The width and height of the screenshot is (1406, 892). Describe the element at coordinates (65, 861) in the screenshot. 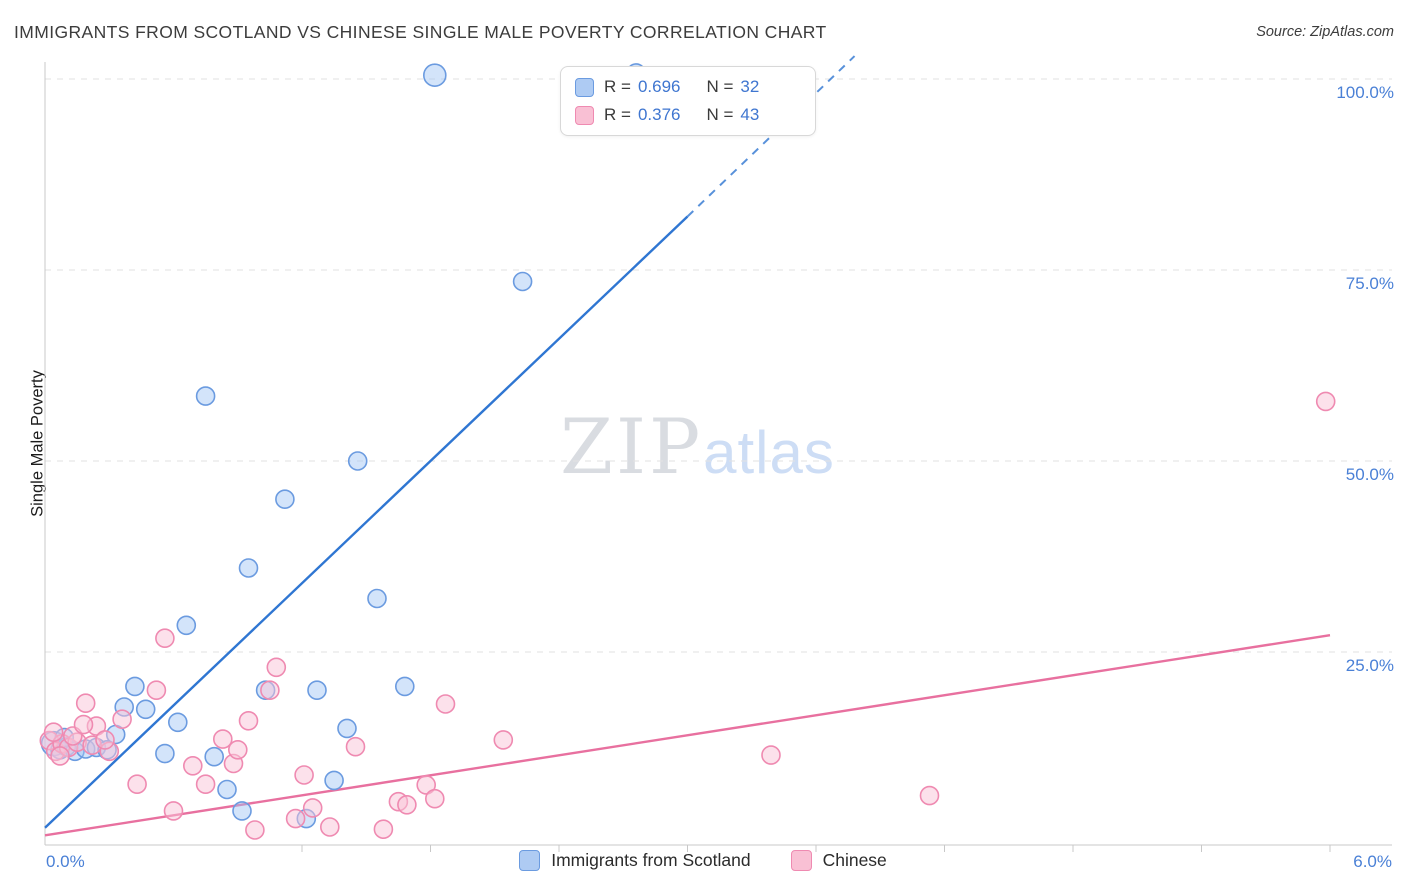

I see `x-axis-min-label: 0.0%` at that location.